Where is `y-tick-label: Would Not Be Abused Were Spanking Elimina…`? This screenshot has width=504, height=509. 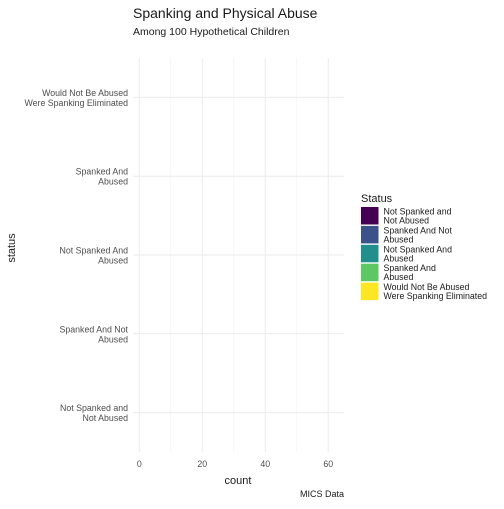
y-tick-label: Would Not Be Abused Were Spanking Elimina… is located at coordinates (76, 98).